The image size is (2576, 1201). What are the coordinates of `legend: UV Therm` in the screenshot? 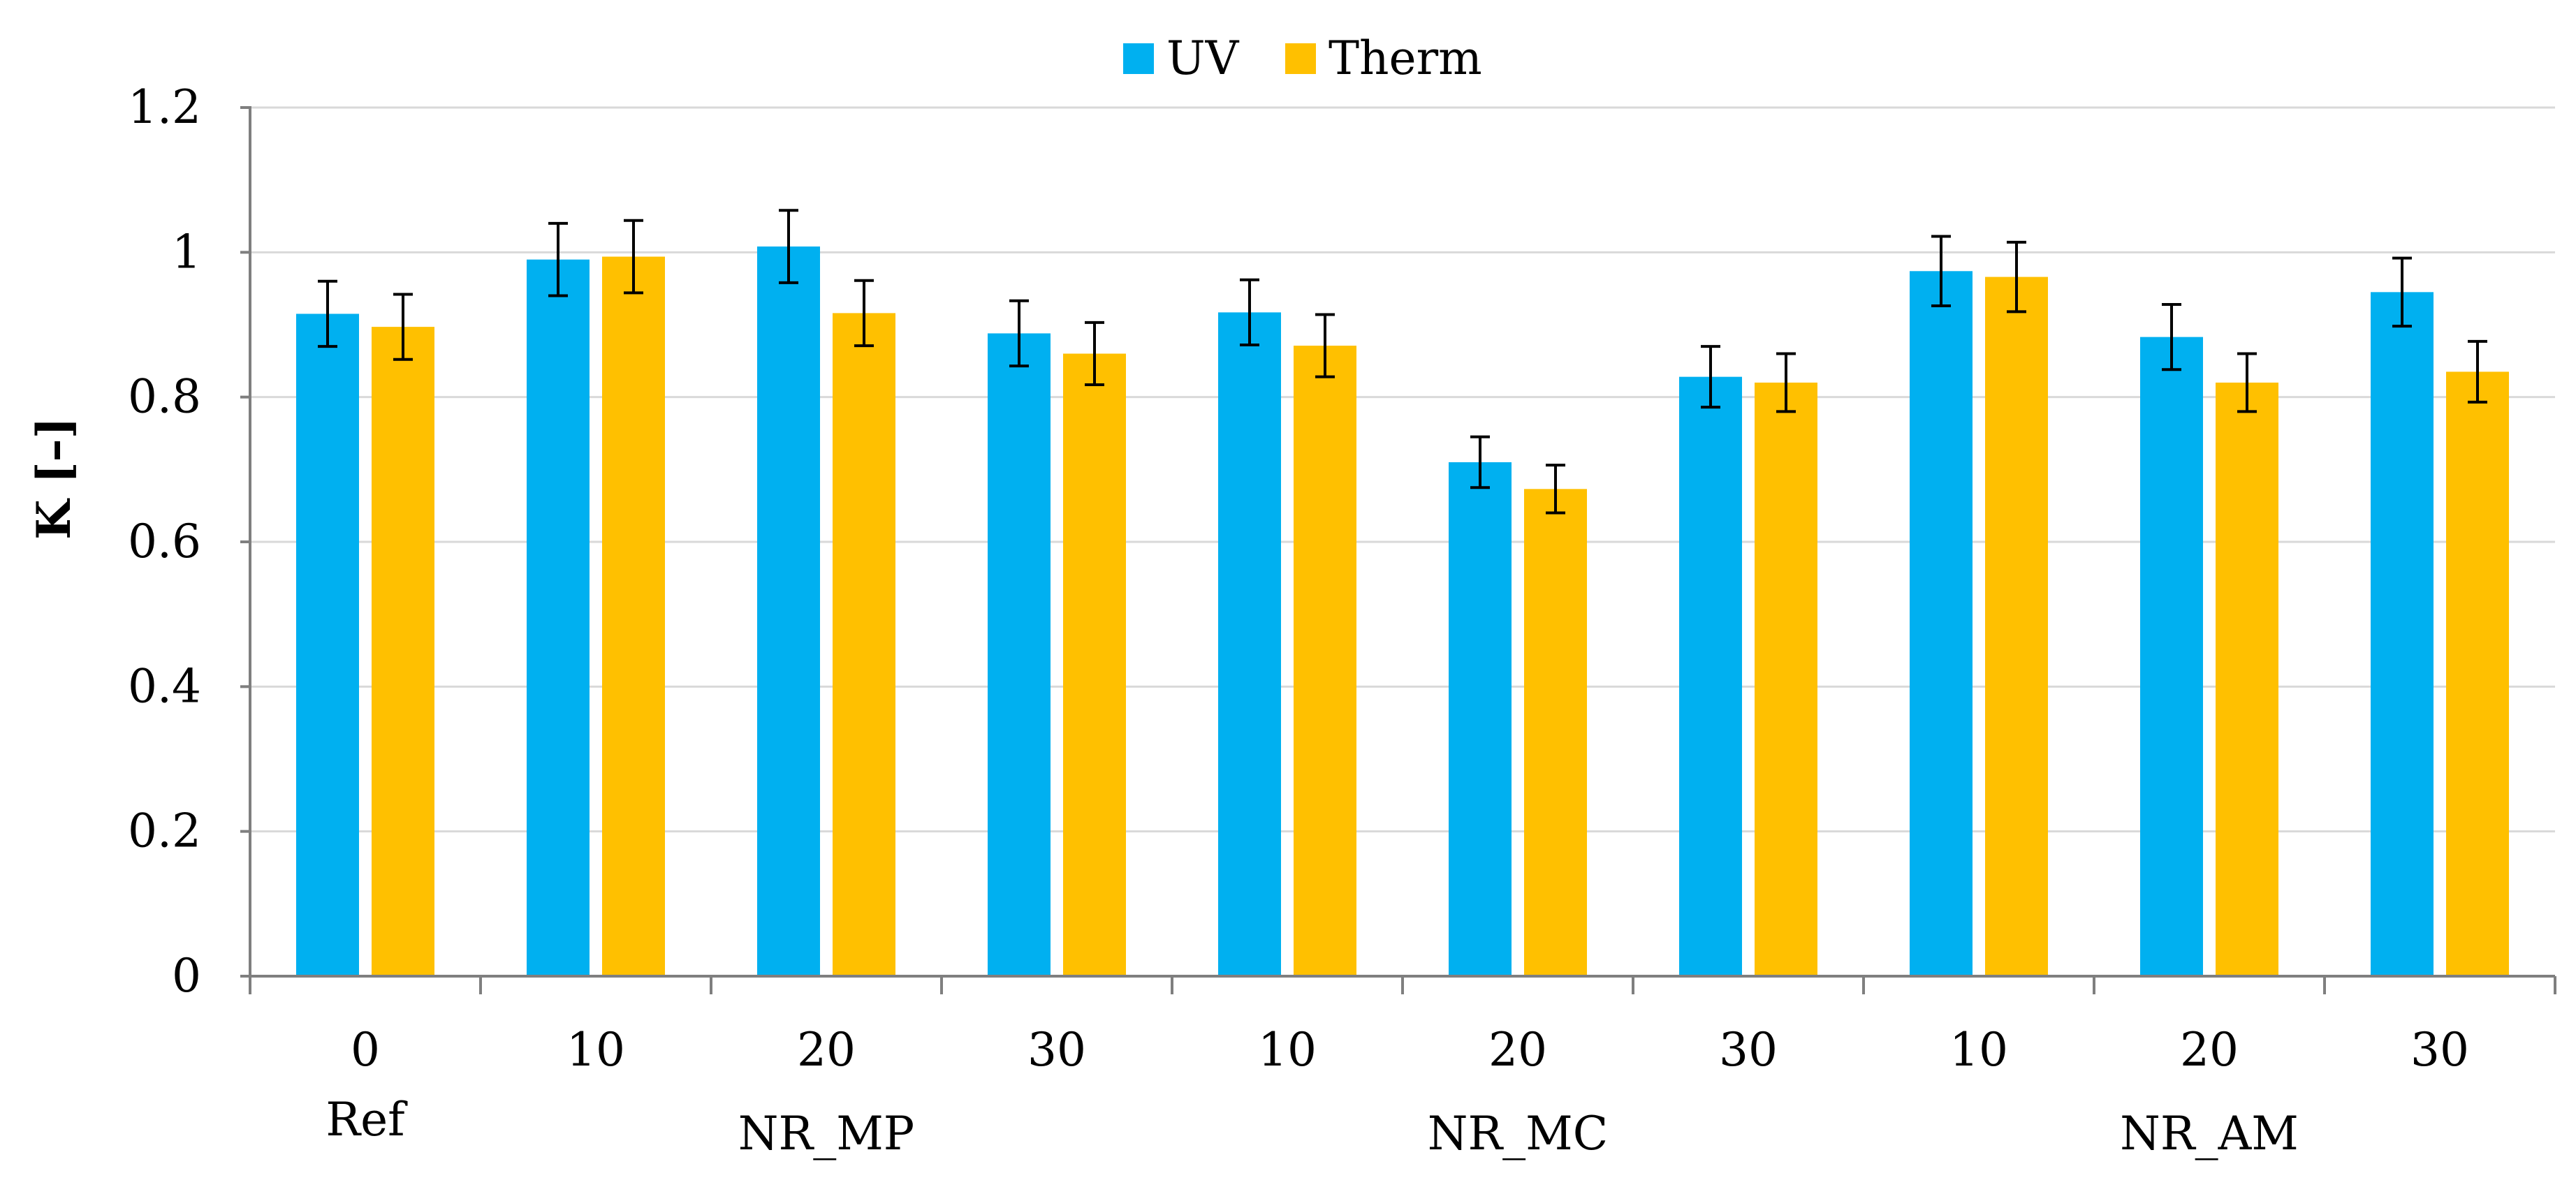 It's located at (1302, 58).